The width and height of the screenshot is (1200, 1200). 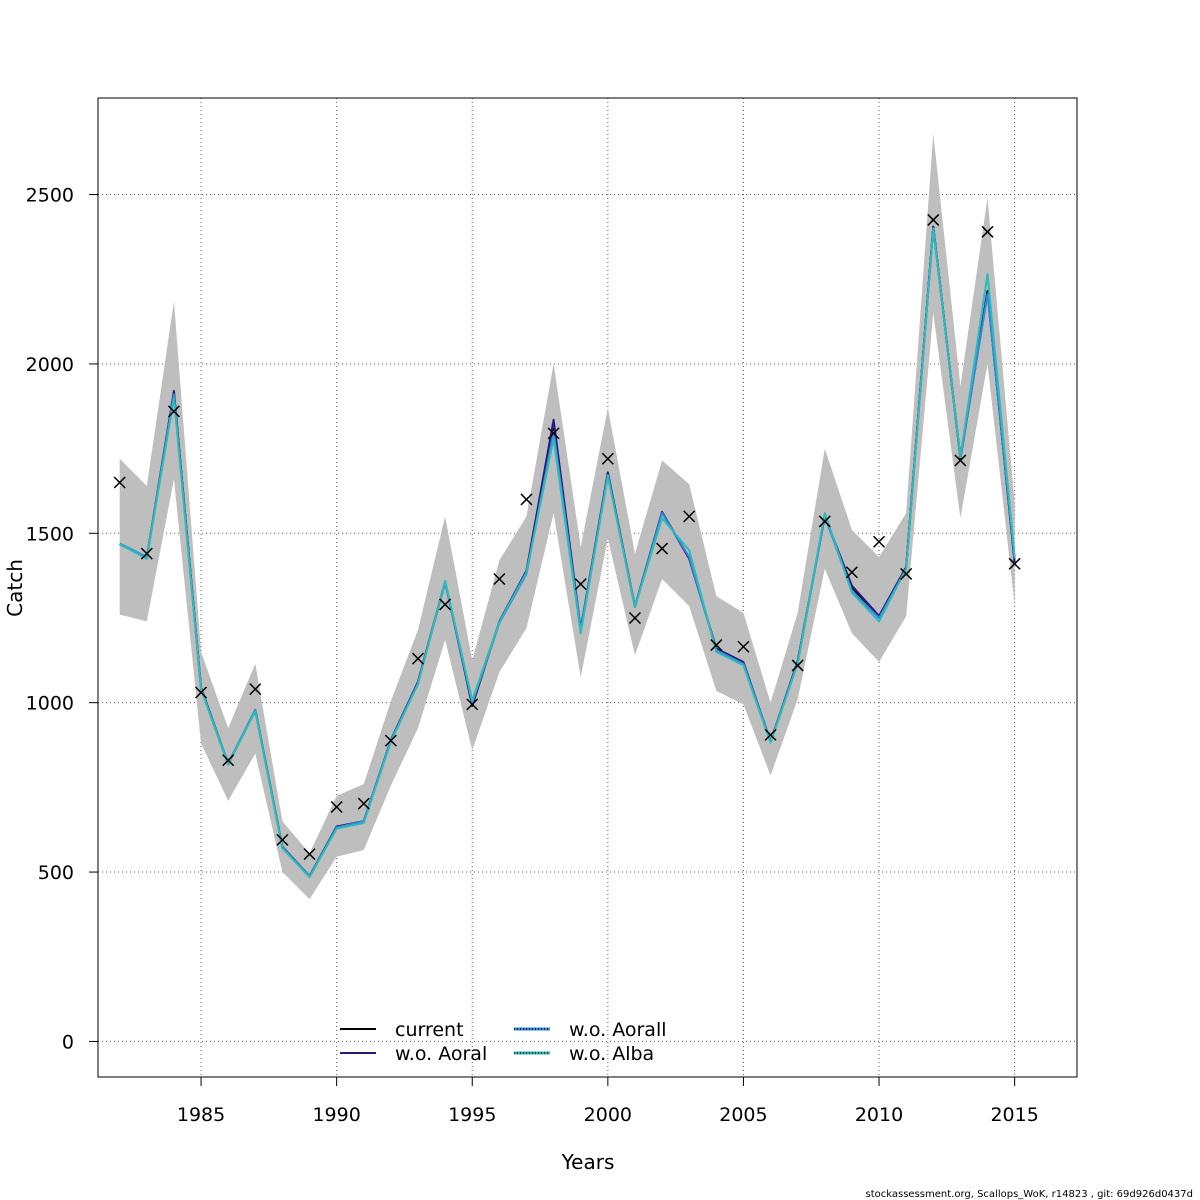 I want to click on x-tick-label: 1995, so click(x=472, y=1115).